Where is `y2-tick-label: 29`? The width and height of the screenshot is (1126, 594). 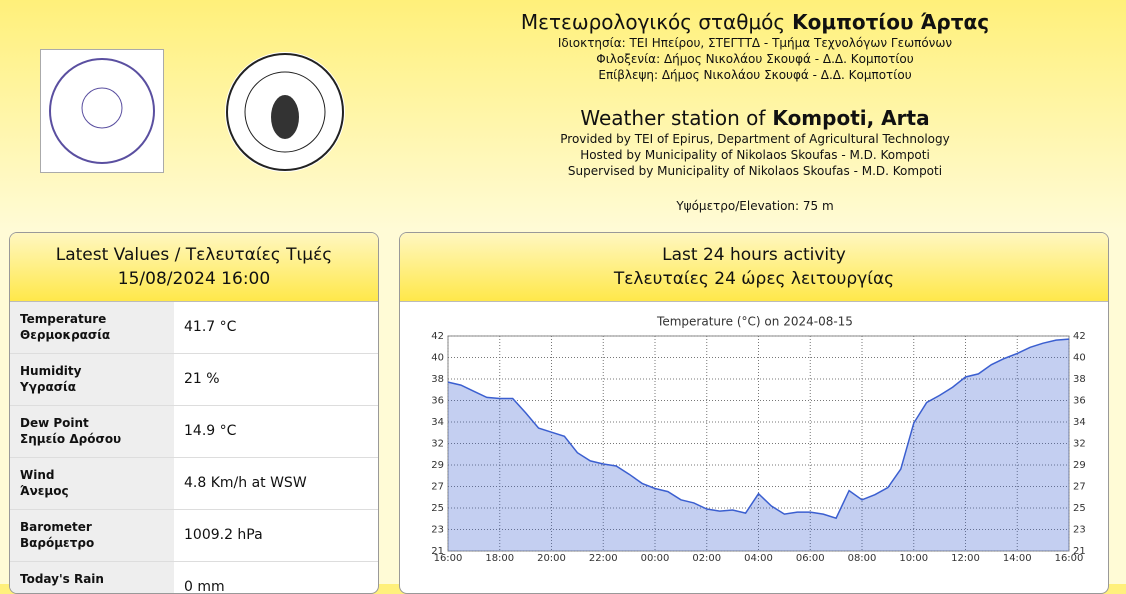 y2-tick-label: 29 is located at coordinates (1079, 465).